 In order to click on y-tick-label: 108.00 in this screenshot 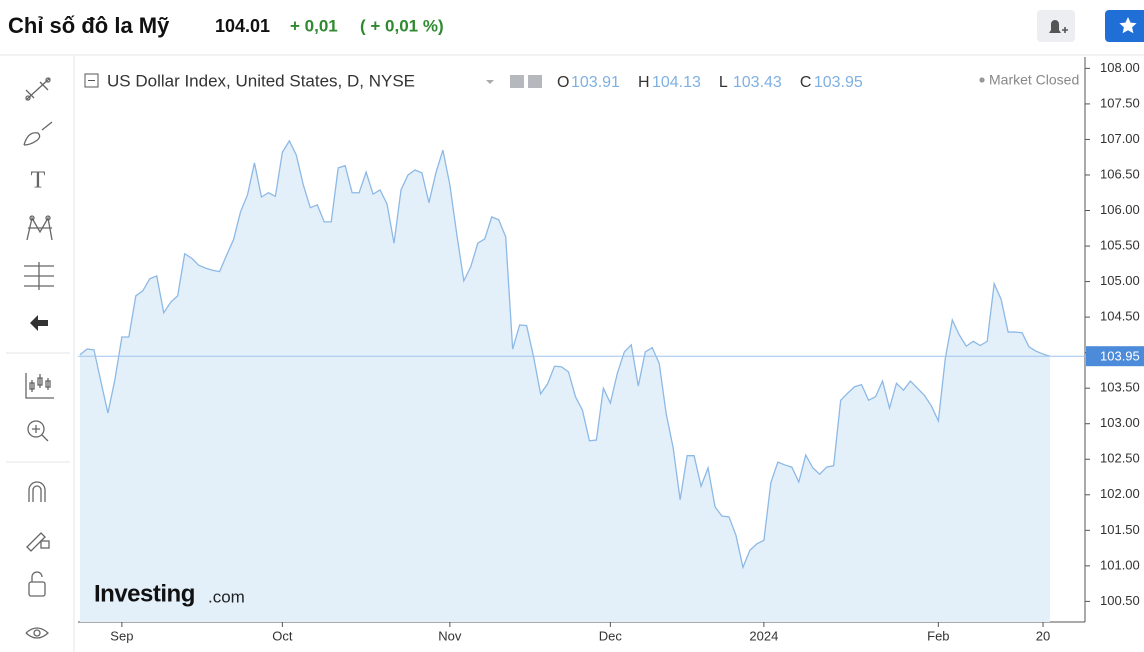, I will do `click(1120, 67)`.